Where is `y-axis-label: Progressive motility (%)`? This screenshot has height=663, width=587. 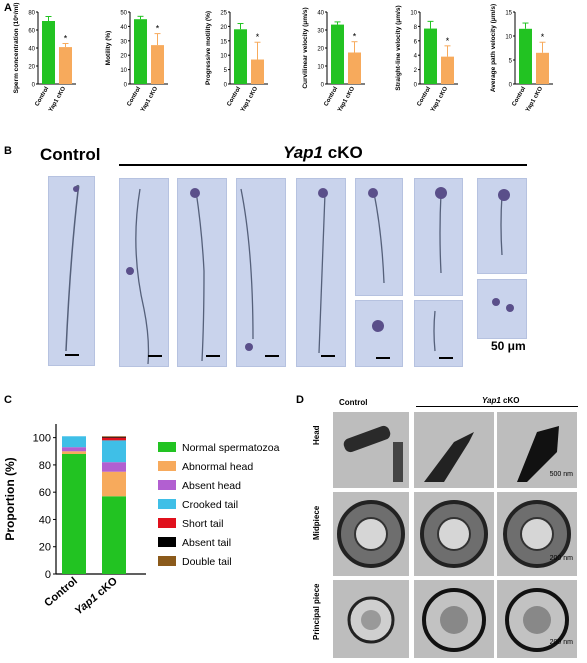 y-axis-label: Progressive motility (%) is located at coordinates (208, 48).